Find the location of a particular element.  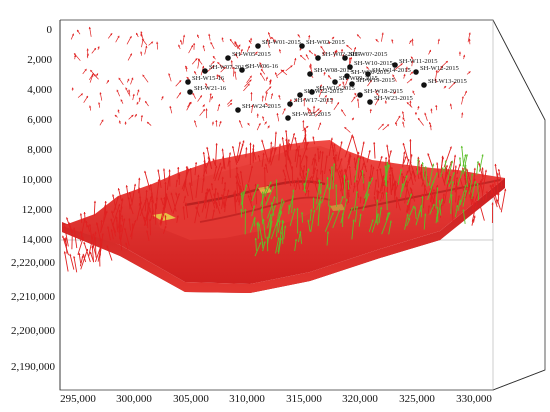

well-marker: SH-W12-2015 is located at coordinates (436, 70).